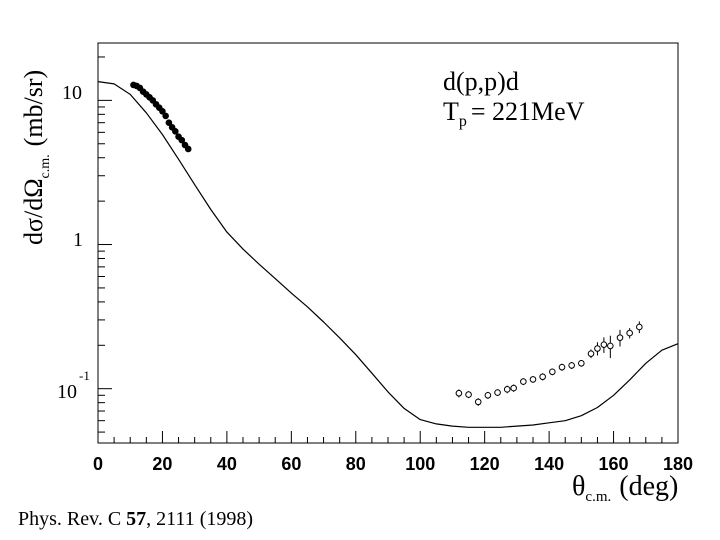 The width and height of the screenshot is (720, 540). What do you see at coordinates (45, 166) in the screenshot?
I see `y-axis-subscript: c.m.` at bounding box center [45, 166].